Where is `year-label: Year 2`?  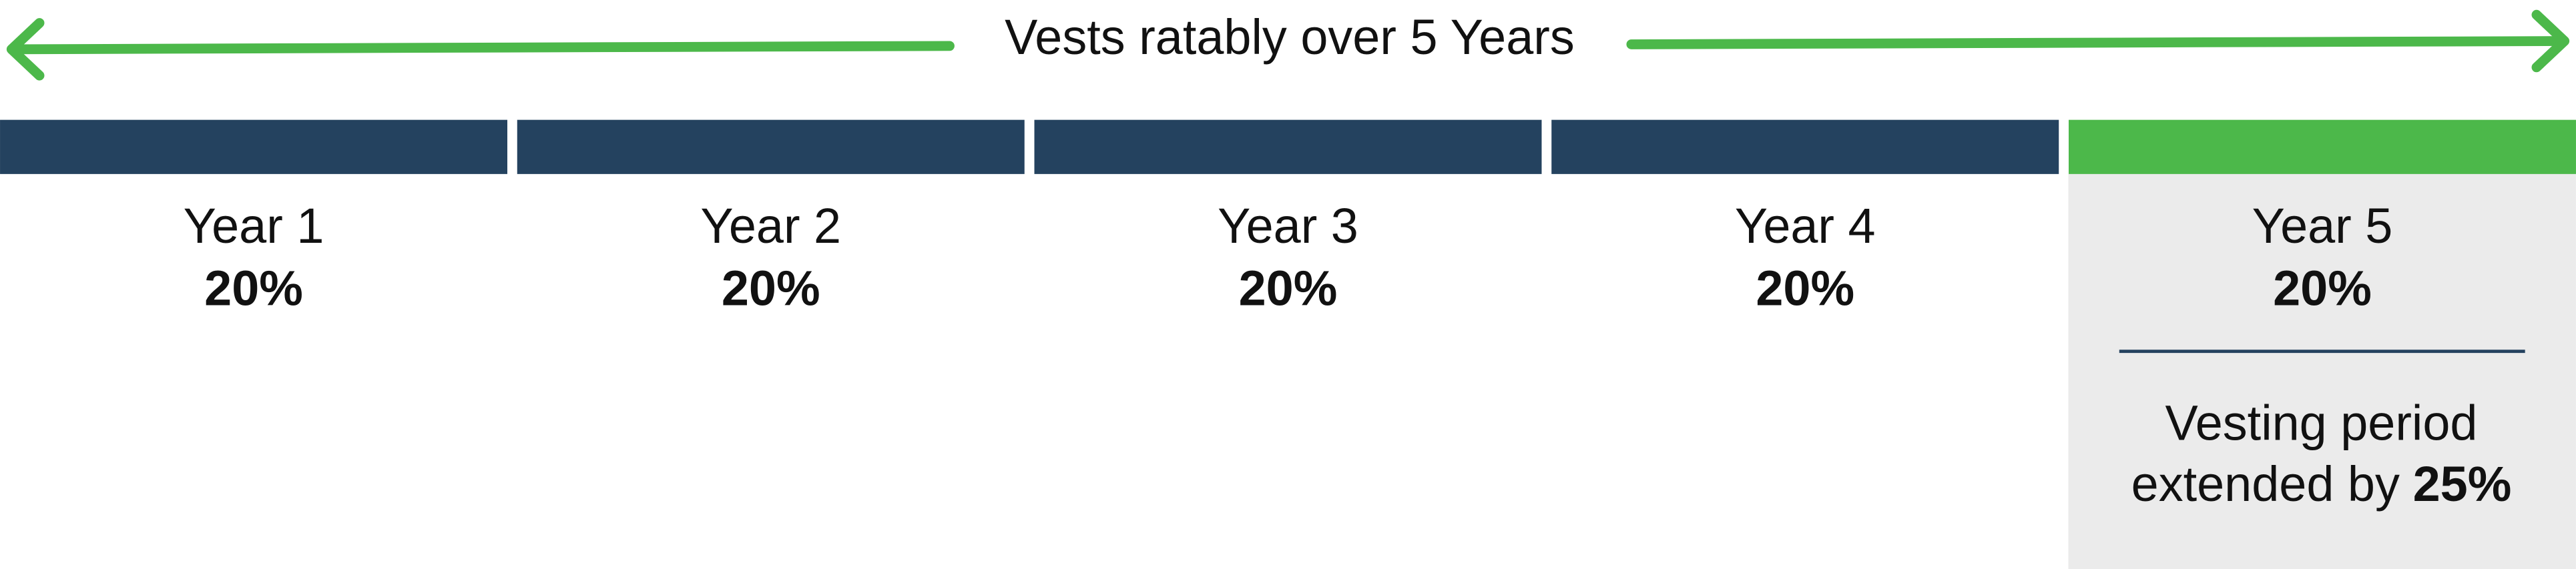
year-label: Year 2 is located at coordinates (770, 225).